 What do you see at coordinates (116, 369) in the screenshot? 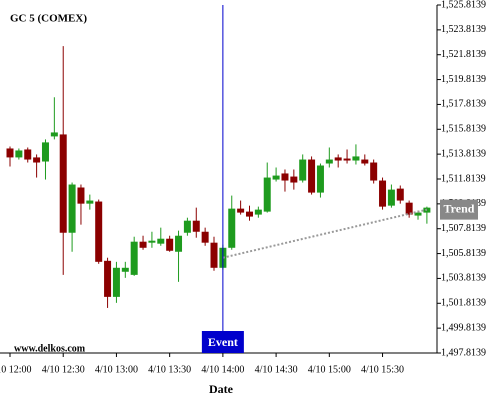
I see `x-tick-label: 4/10 13:00` at bounding box center [116, 369].